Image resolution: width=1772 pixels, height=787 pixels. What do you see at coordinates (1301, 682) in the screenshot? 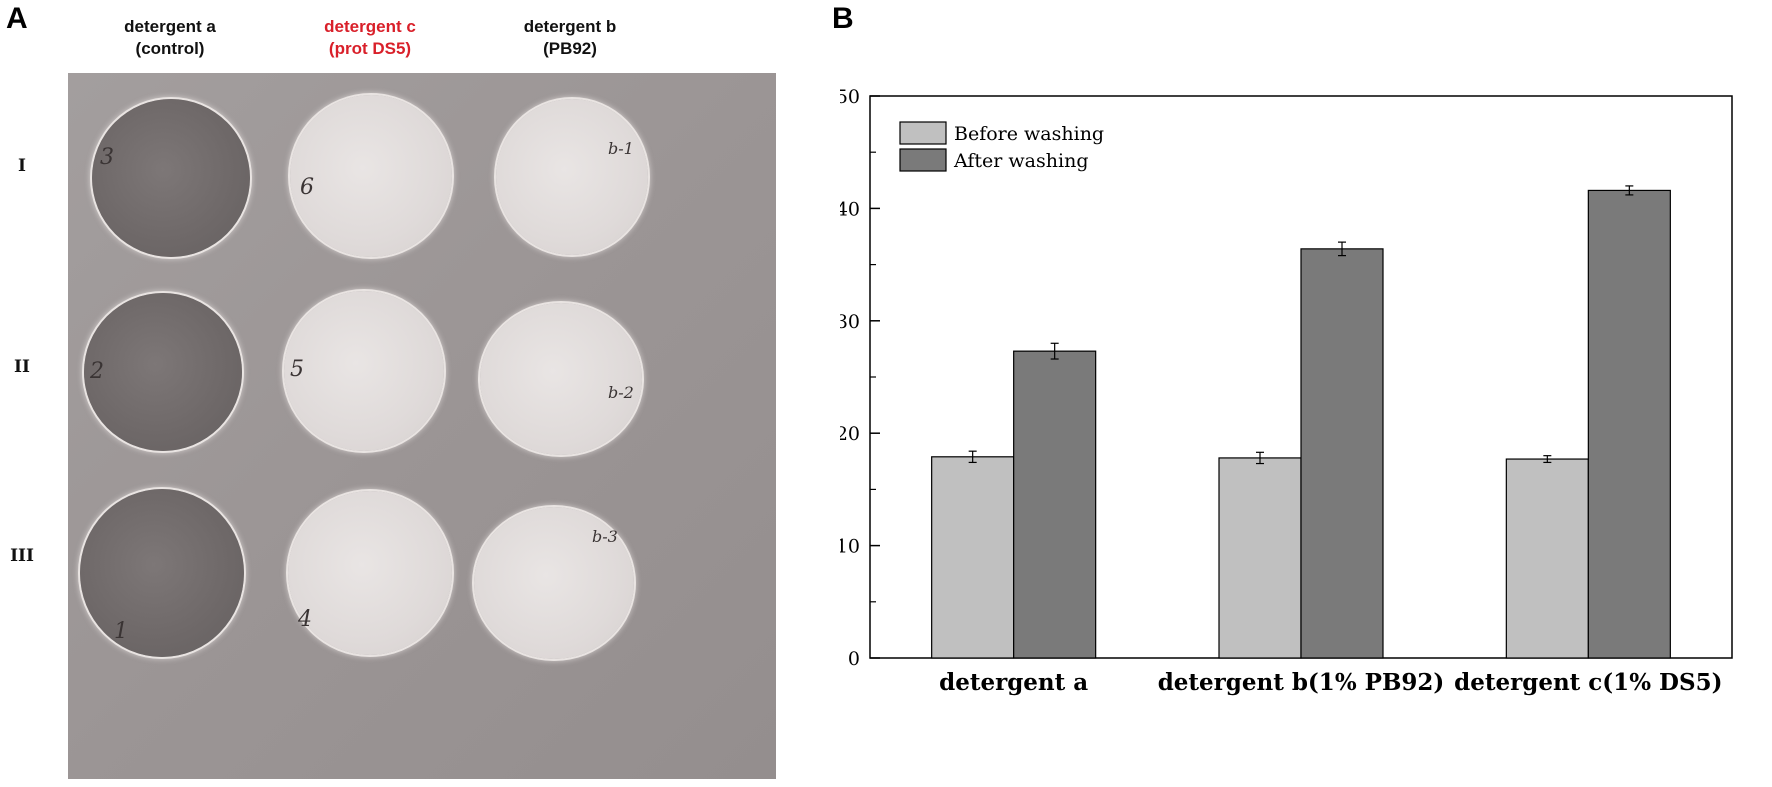
I see `x-category-label: detergent b(1% PB92)` at bounding box center [1301, 682].